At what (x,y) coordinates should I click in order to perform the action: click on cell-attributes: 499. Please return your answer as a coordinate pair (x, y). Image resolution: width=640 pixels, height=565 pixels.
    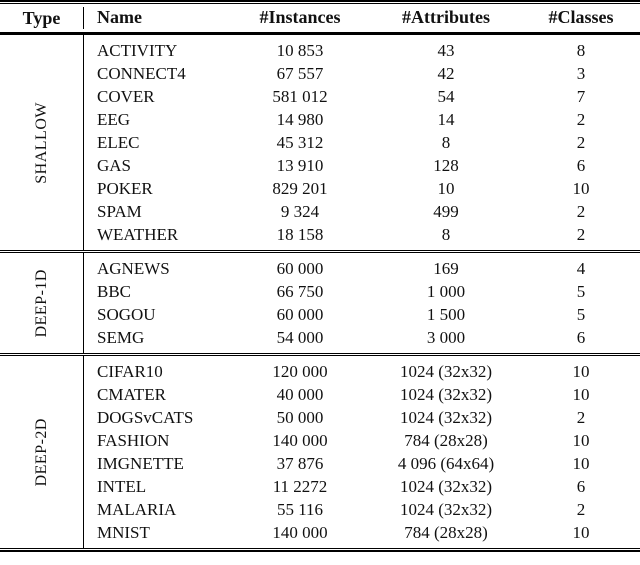
    Looking at the image, I should click on (446, 211).